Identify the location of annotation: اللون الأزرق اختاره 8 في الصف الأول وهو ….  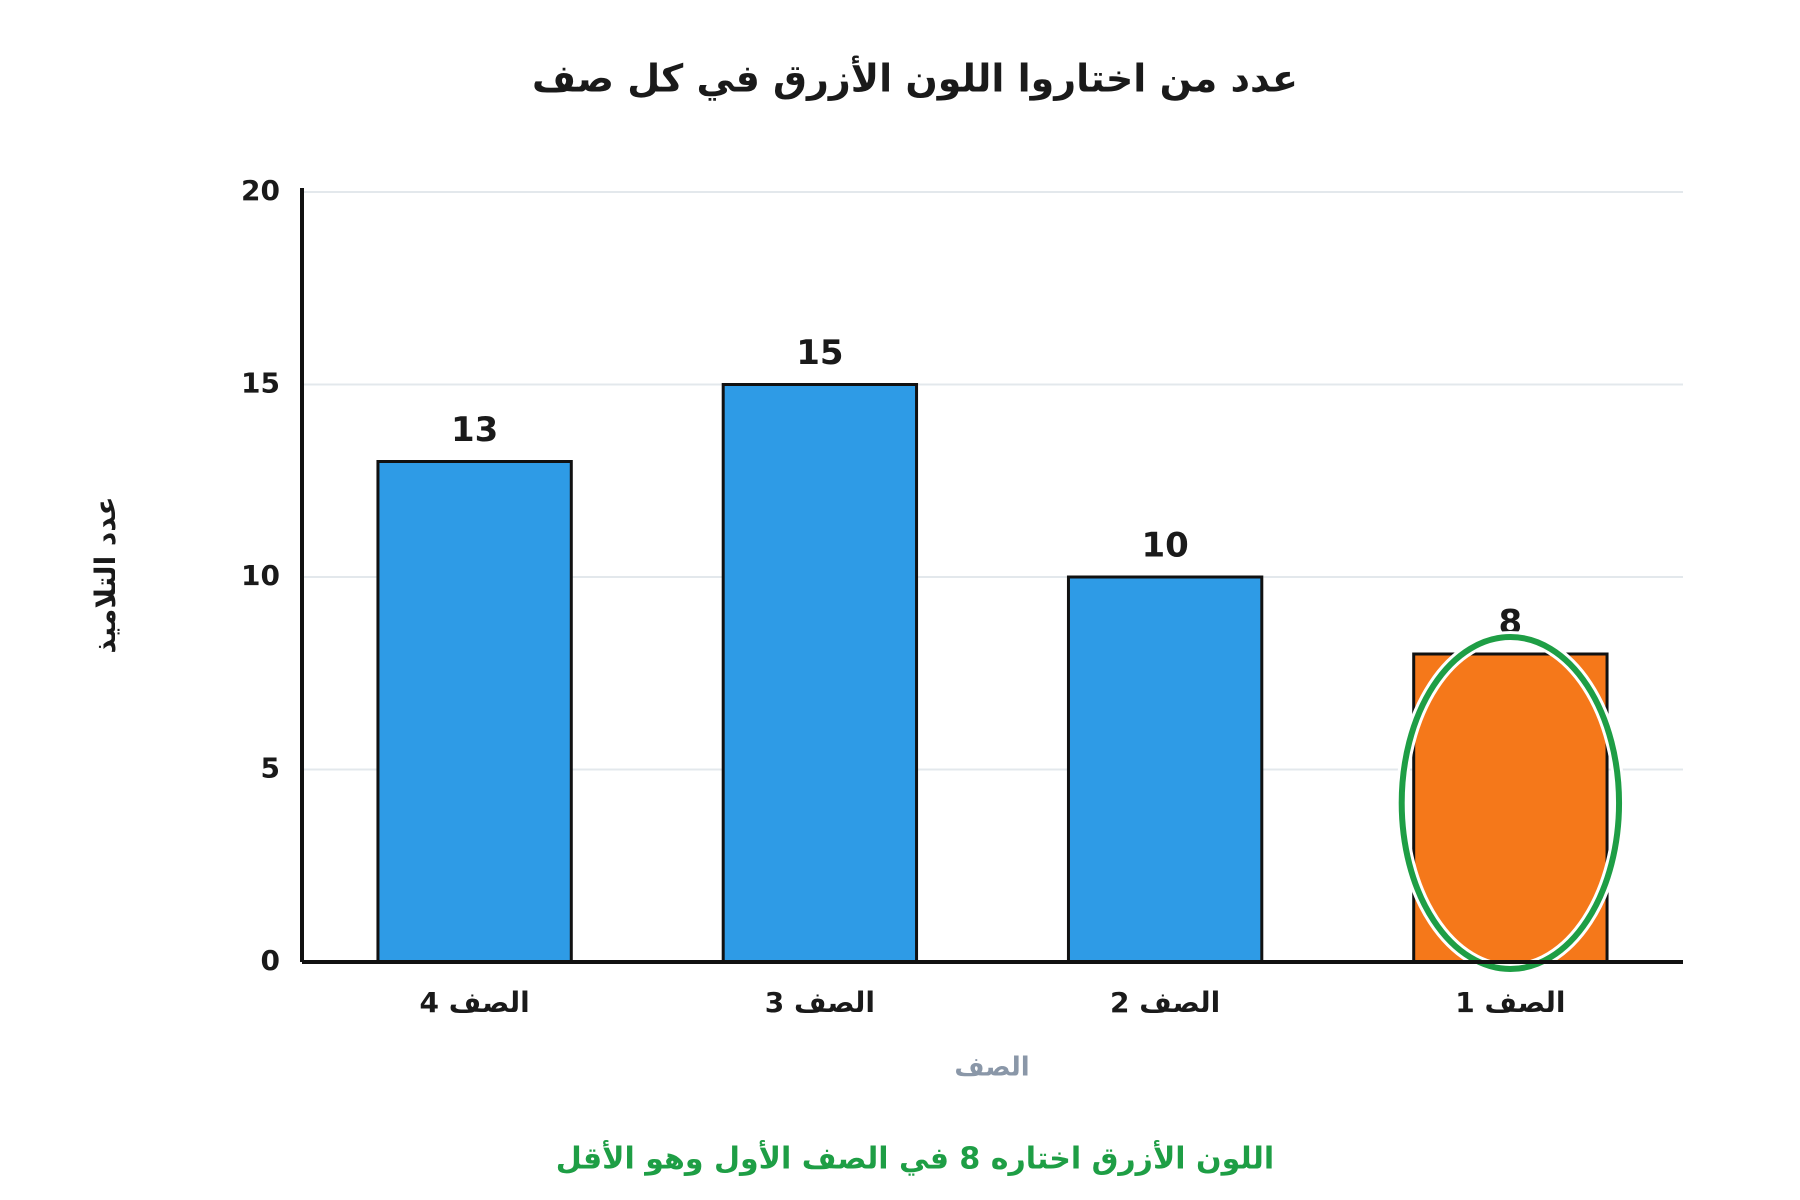
(915, 1158).